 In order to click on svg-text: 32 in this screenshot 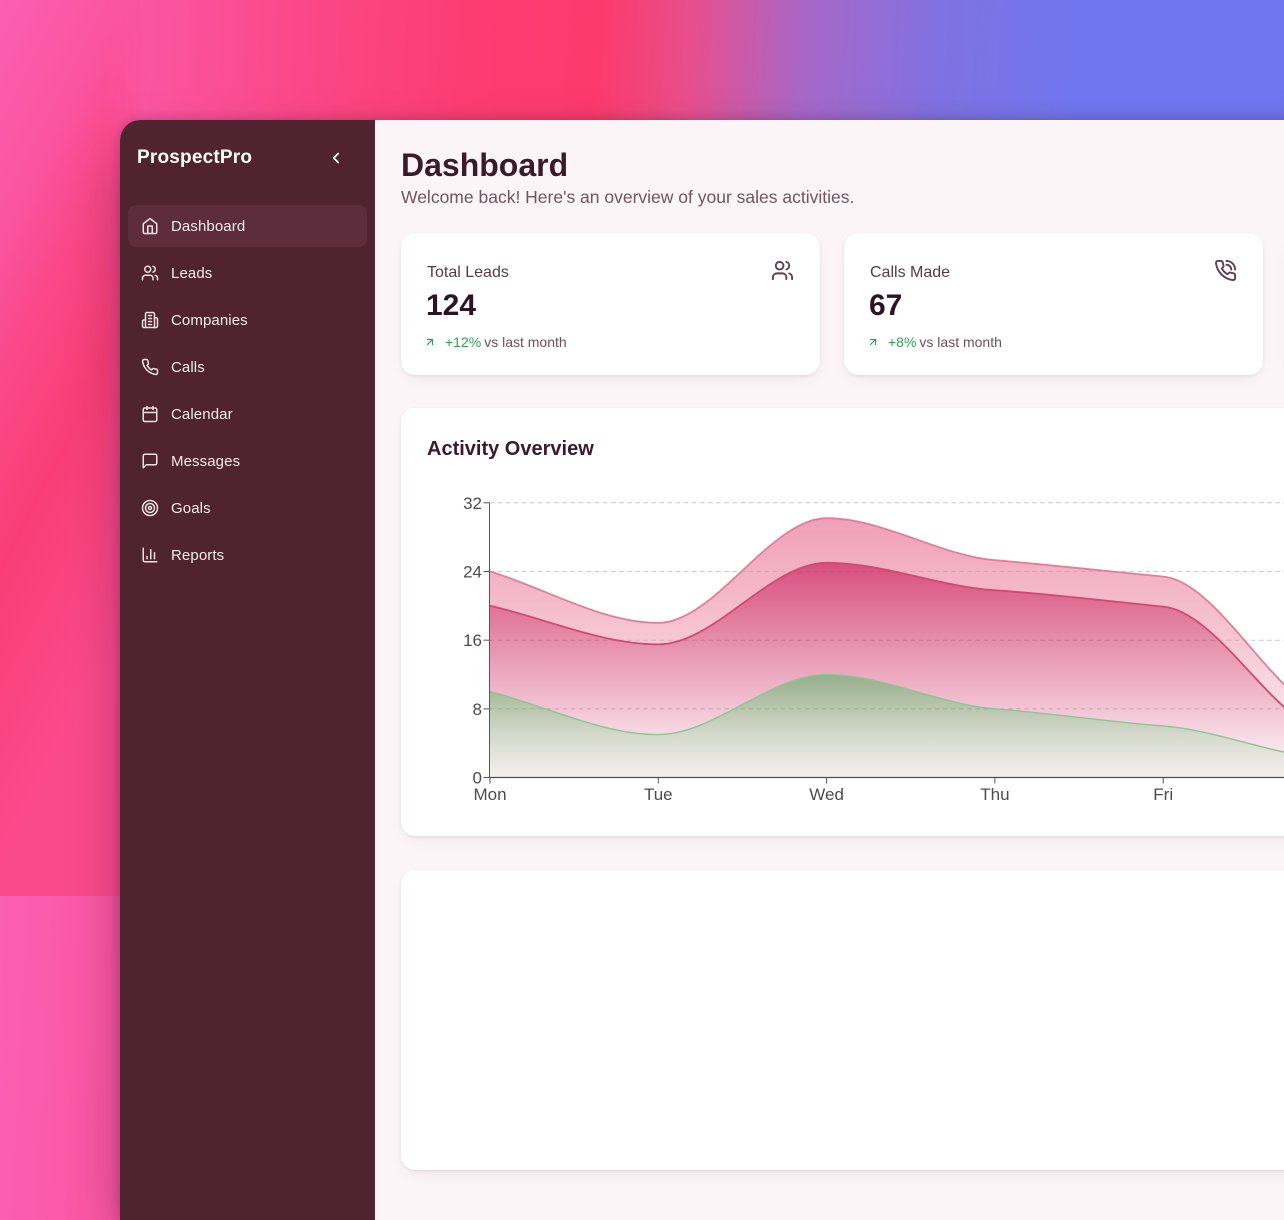, I will do `click(472, 503)`.